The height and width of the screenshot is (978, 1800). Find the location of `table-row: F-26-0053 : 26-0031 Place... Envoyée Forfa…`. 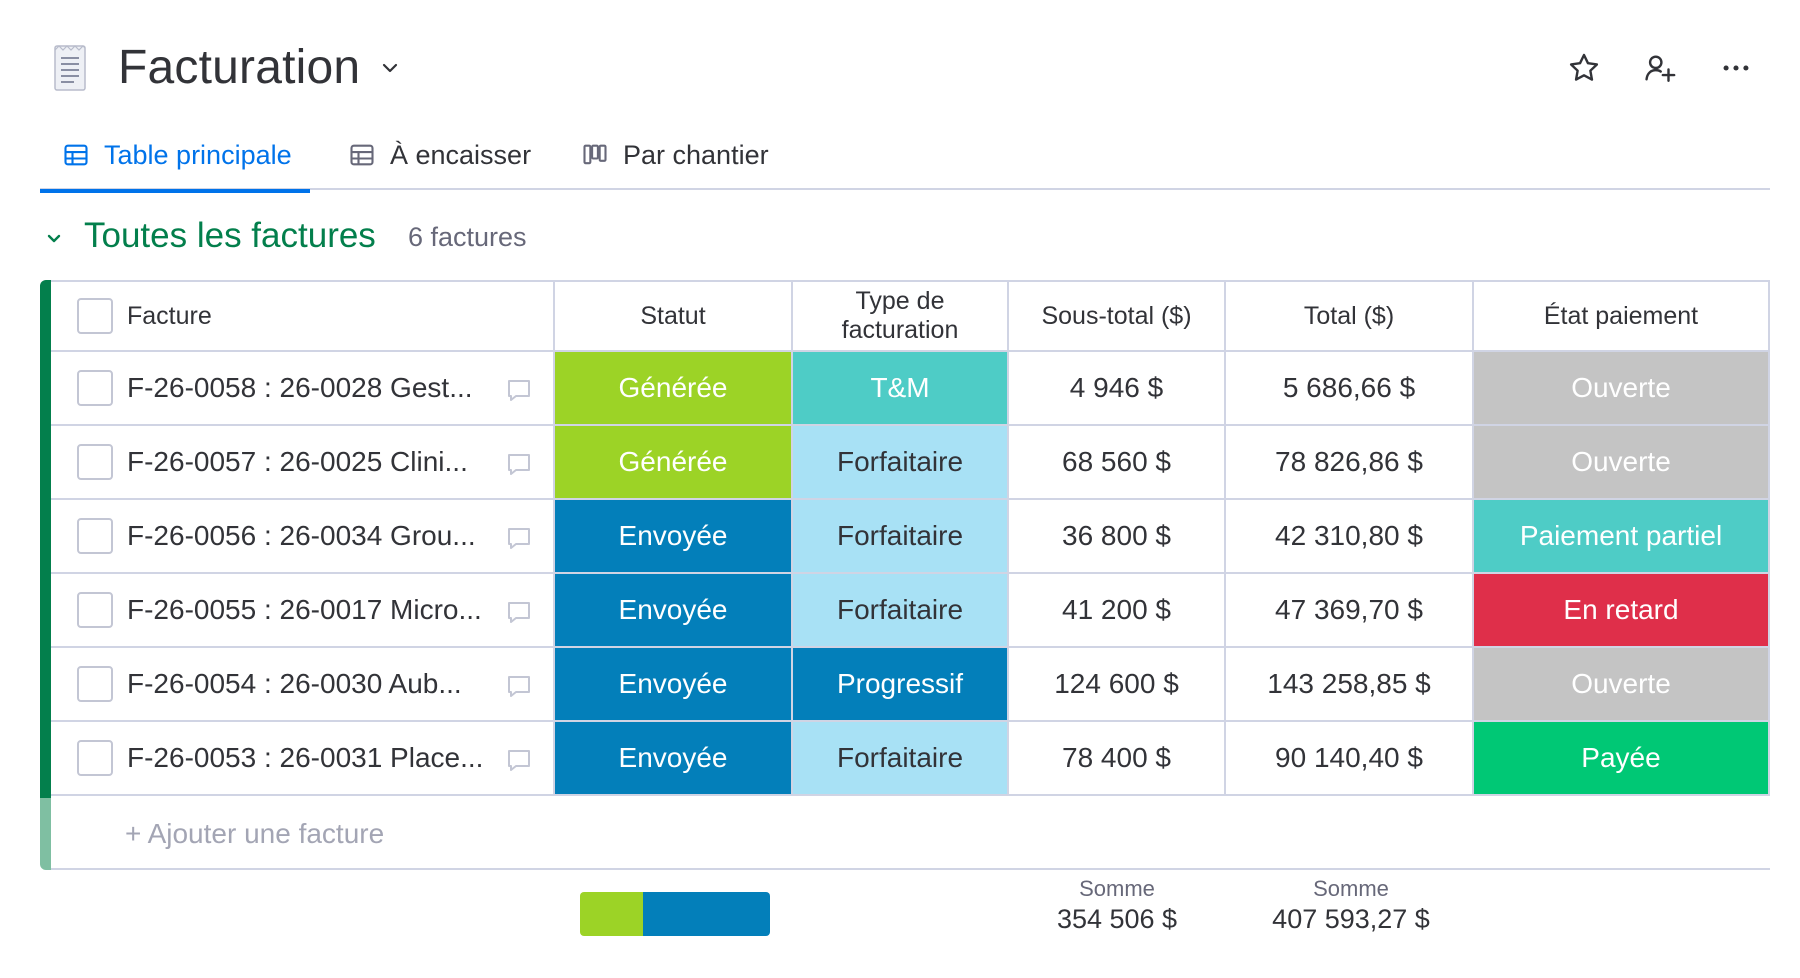

table-row: F-26-0053 : 26-0031 Place... Envoyée Forfa… is located at coordinates (910, 759).